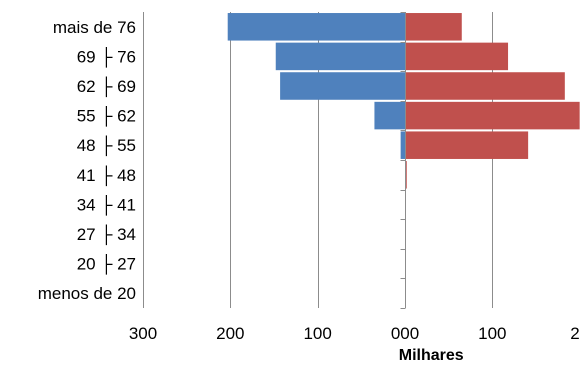  What do you see at coordinates (106, 117) in the screenshot?
I see `category-label: 55 ├ 62` at bounding box center [106, 117].